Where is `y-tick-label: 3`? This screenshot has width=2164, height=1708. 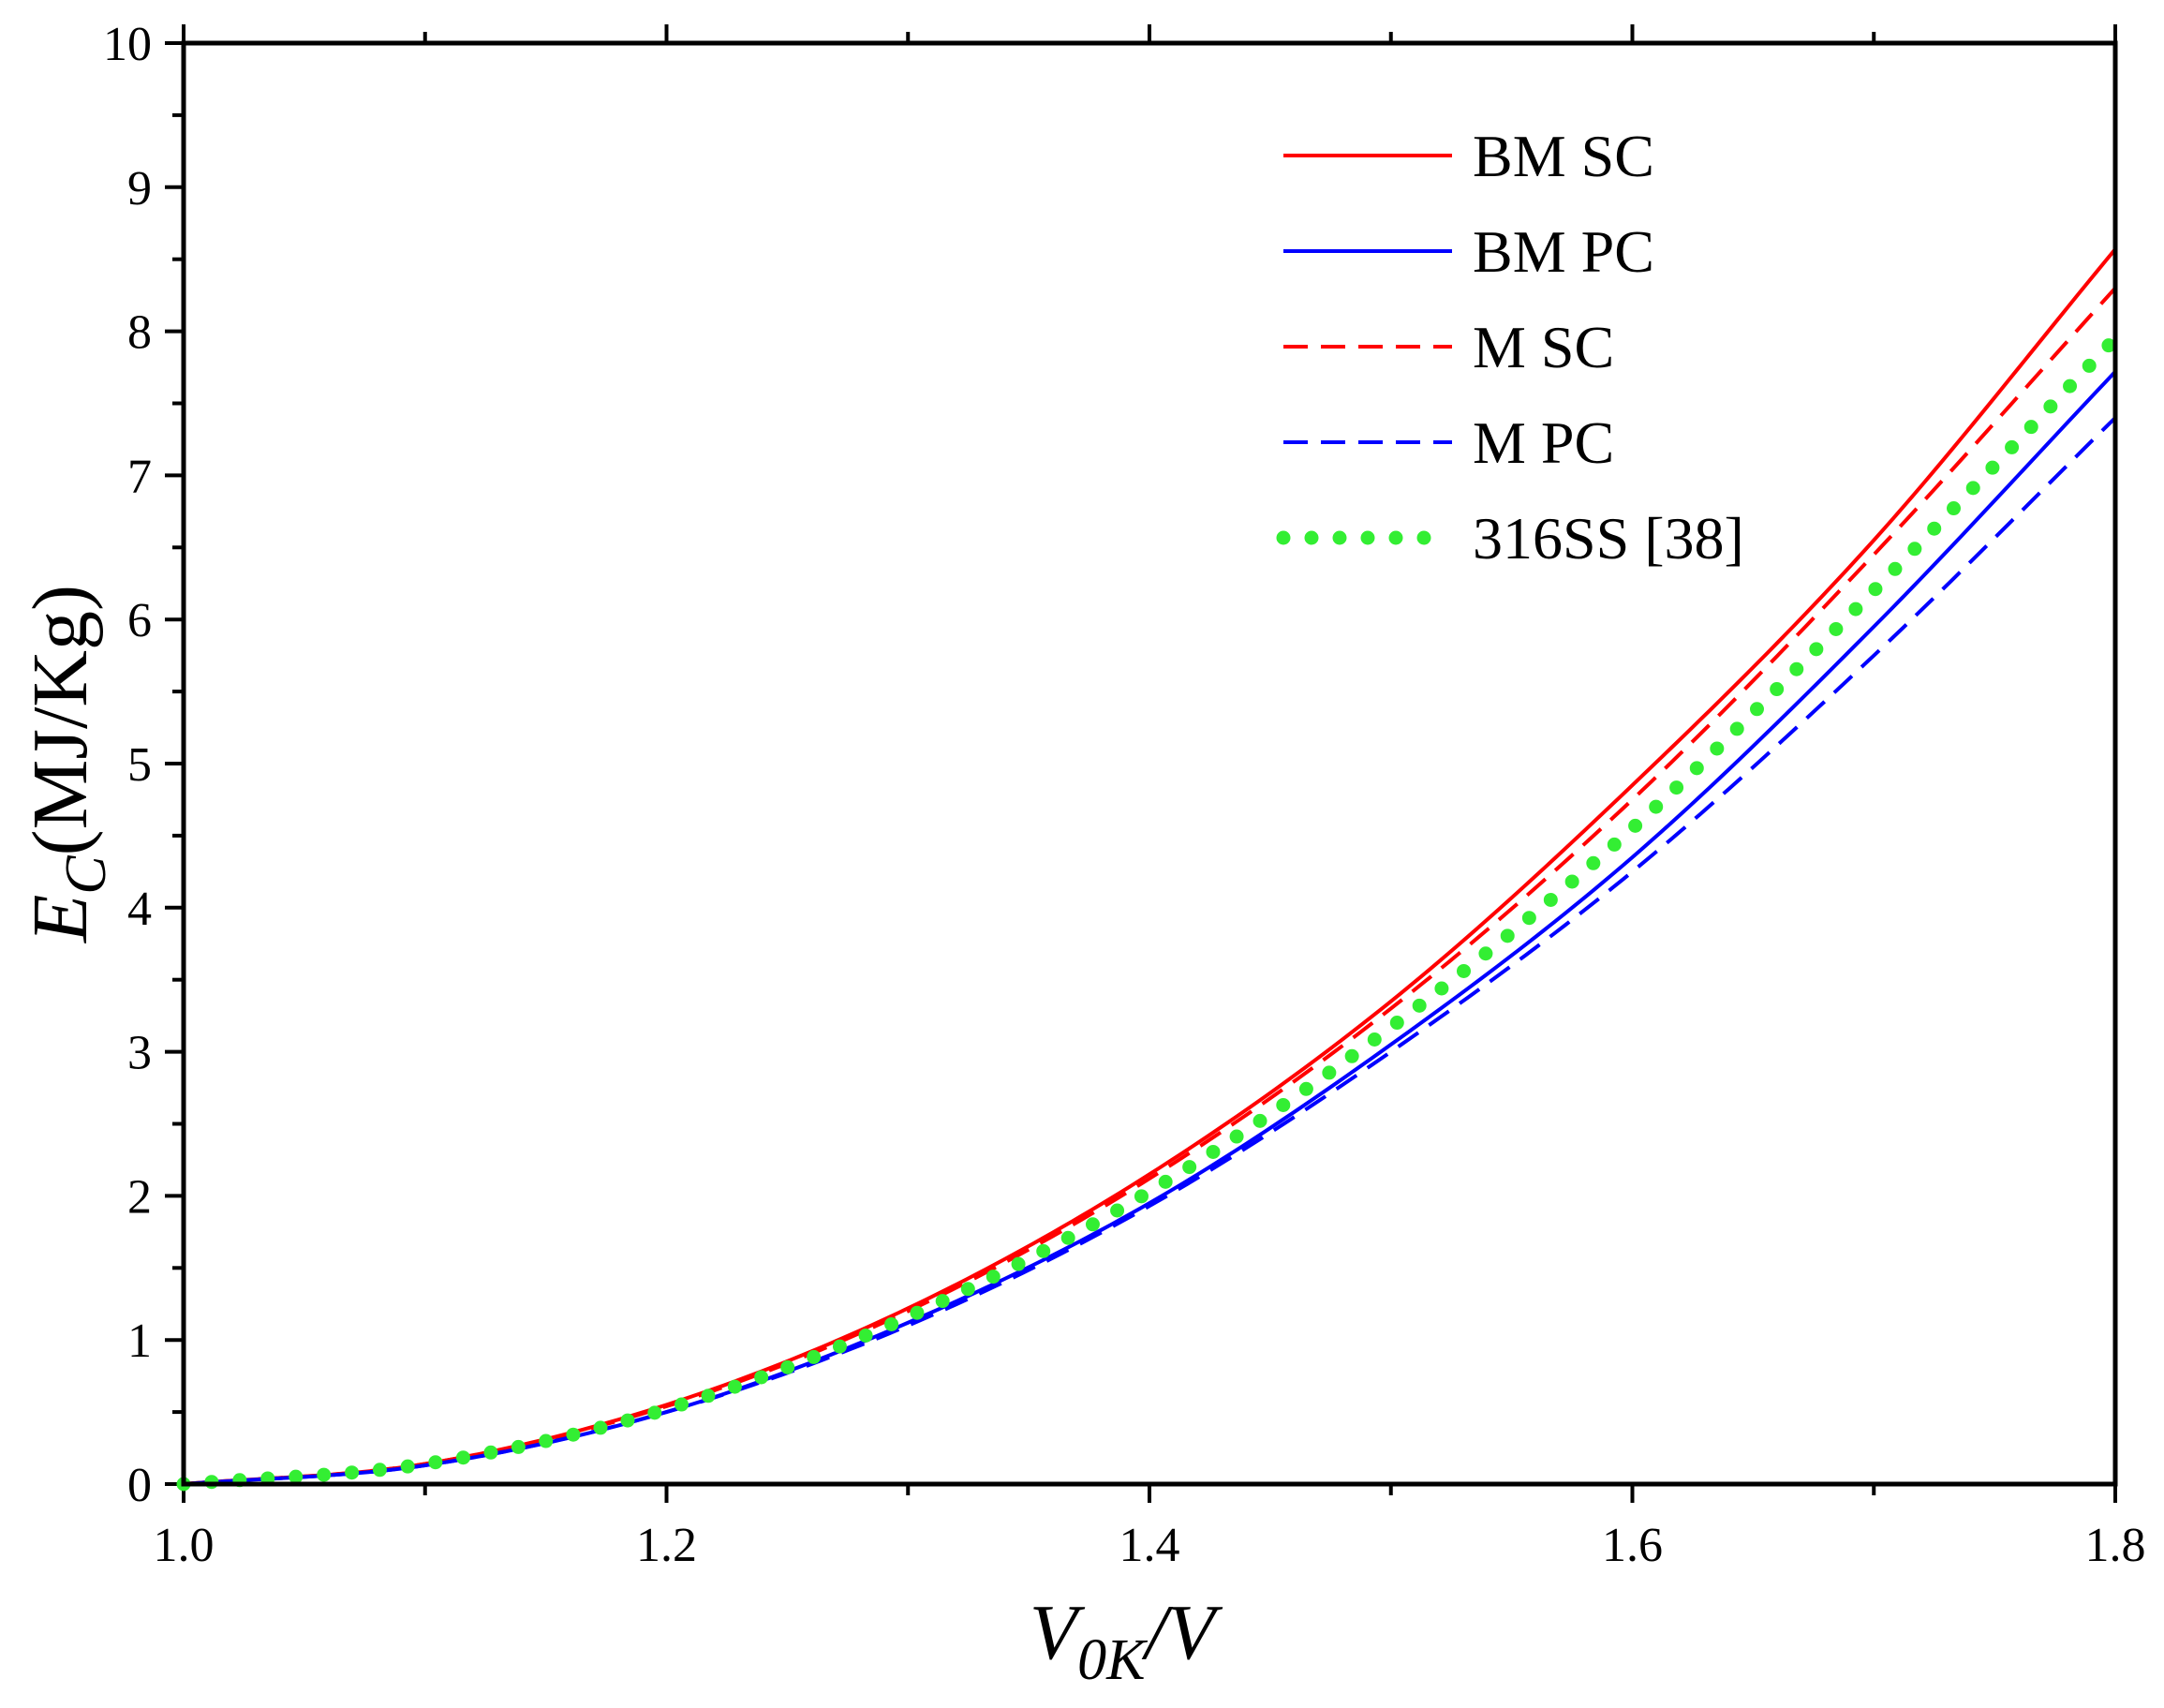
y-tick-label: 3 is located at coordinates (139, 1053).